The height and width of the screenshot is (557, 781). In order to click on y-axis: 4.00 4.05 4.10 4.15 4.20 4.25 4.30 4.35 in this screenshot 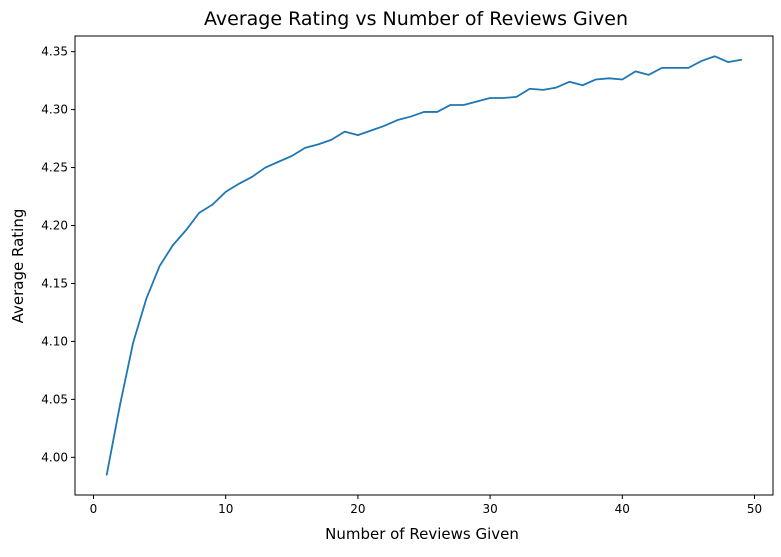, I will do `click(58, 254)`.